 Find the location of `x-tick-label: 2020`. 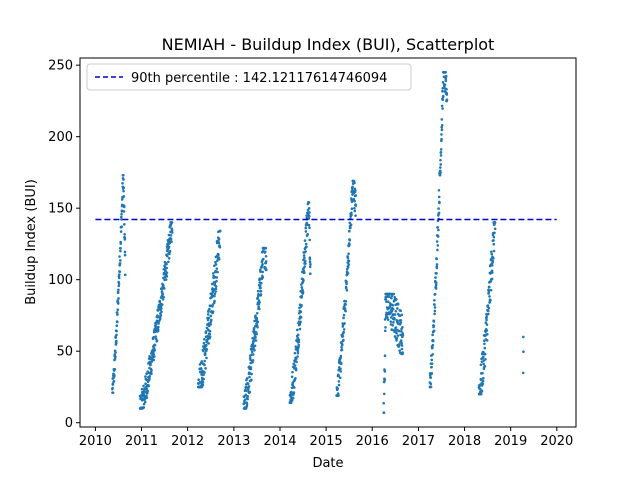

x-tick-label: 2020 is located at coordinates (556, 441).